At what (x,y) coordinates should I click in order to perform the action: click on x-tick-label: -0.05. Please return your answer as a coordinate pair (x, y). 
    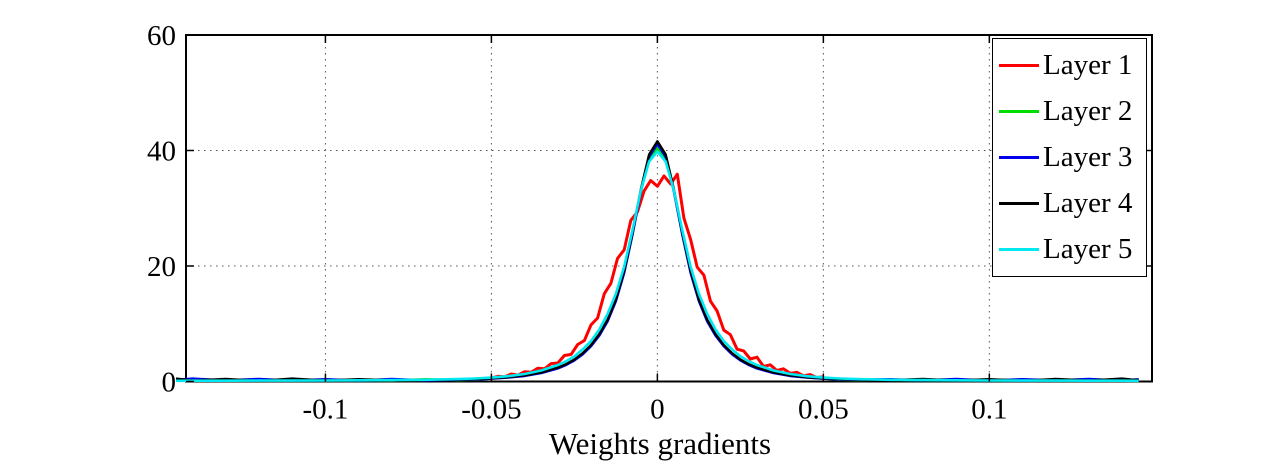
    Looking at the image, I should click on (491, 410).